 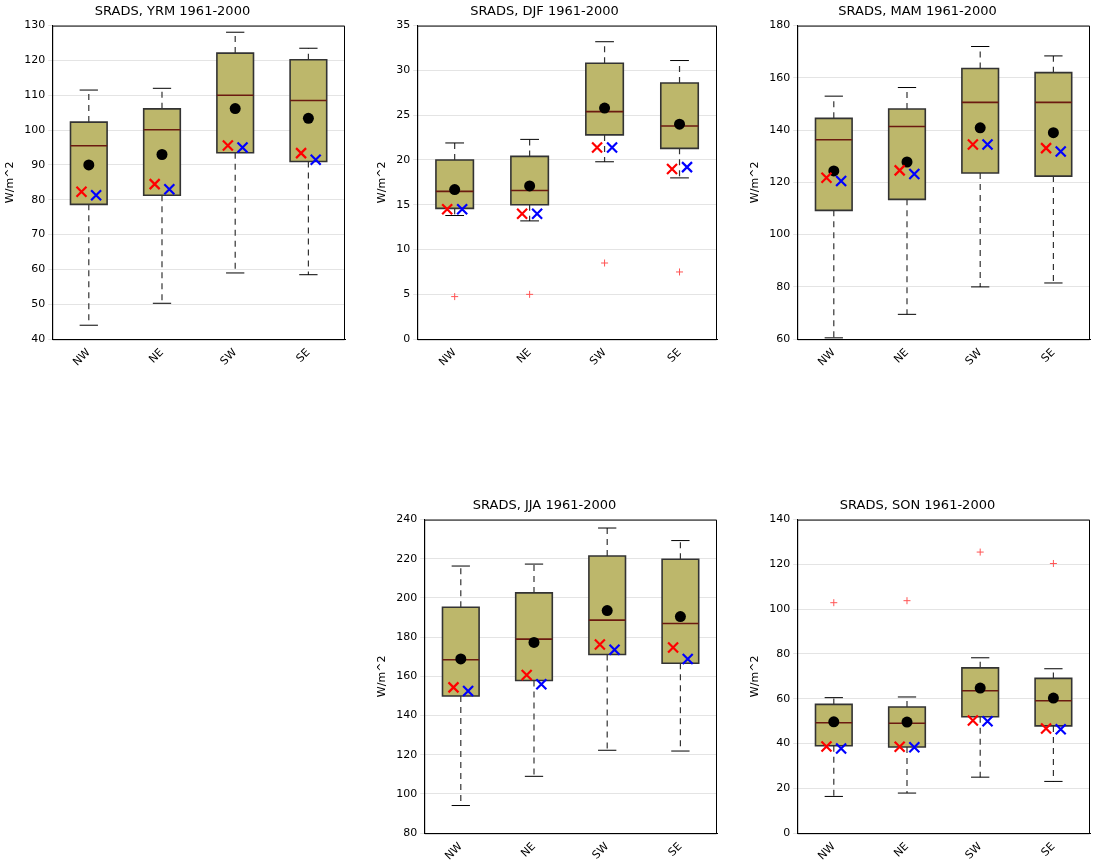 What do you see at coordinates (35, 25) in the screenshot?
I see `y-tick-label: 130` at bounding box center [35, 25].